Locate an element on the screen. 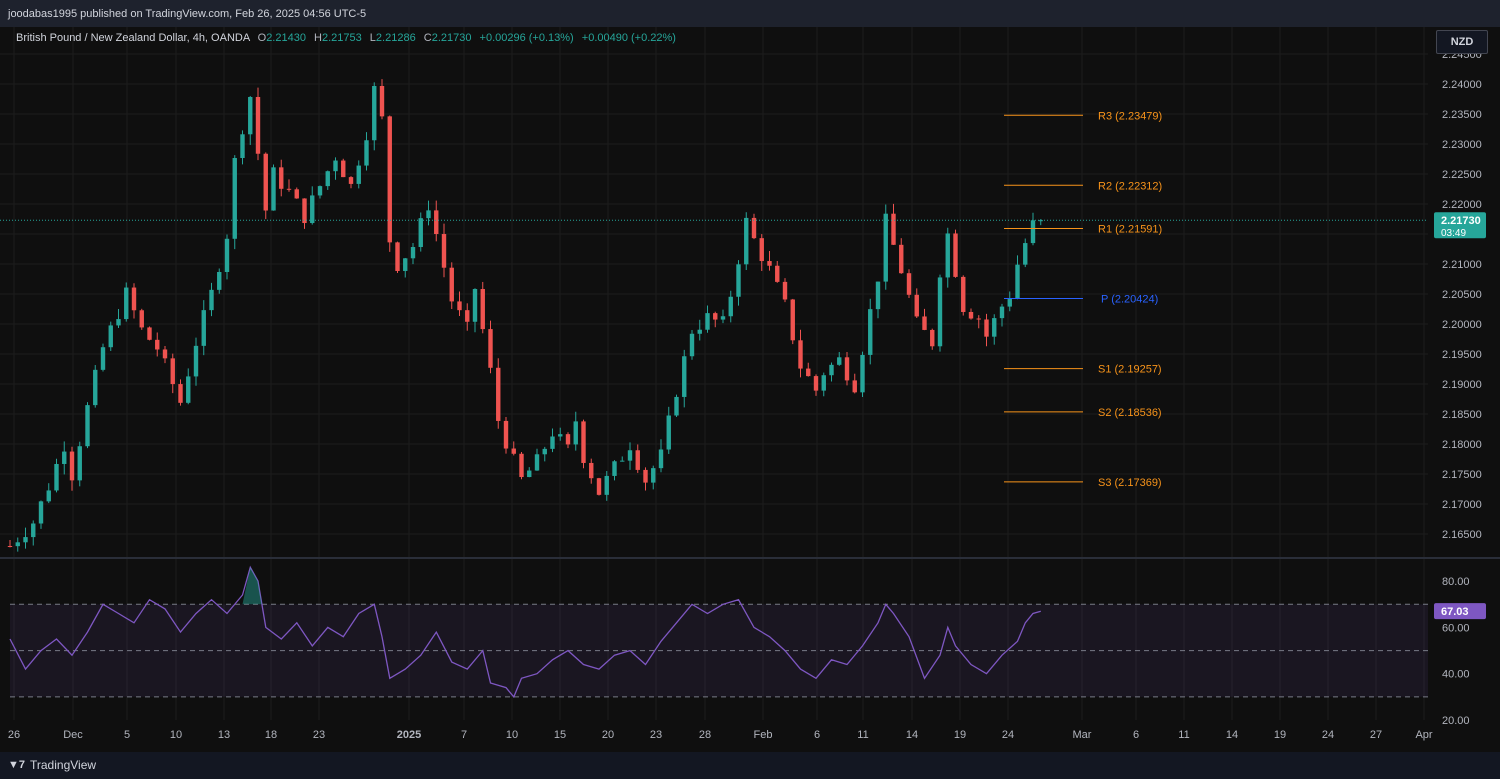  x-tick-label: 11 is located at coordinates (1183, 735).